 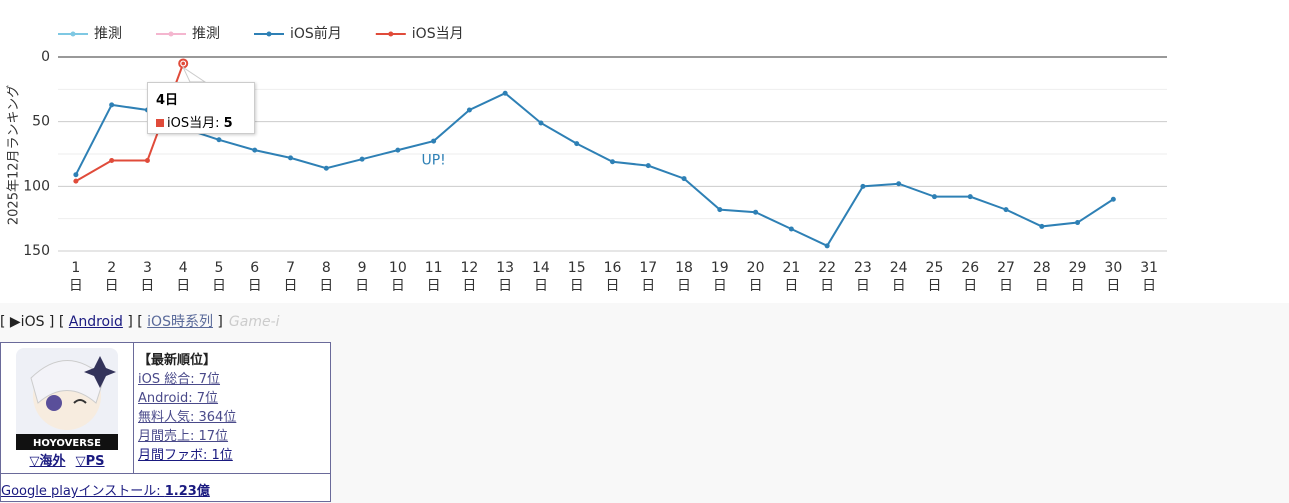 I want to click on y-axis-label: 2025年12月ランキング, so click(x=14, y=155).